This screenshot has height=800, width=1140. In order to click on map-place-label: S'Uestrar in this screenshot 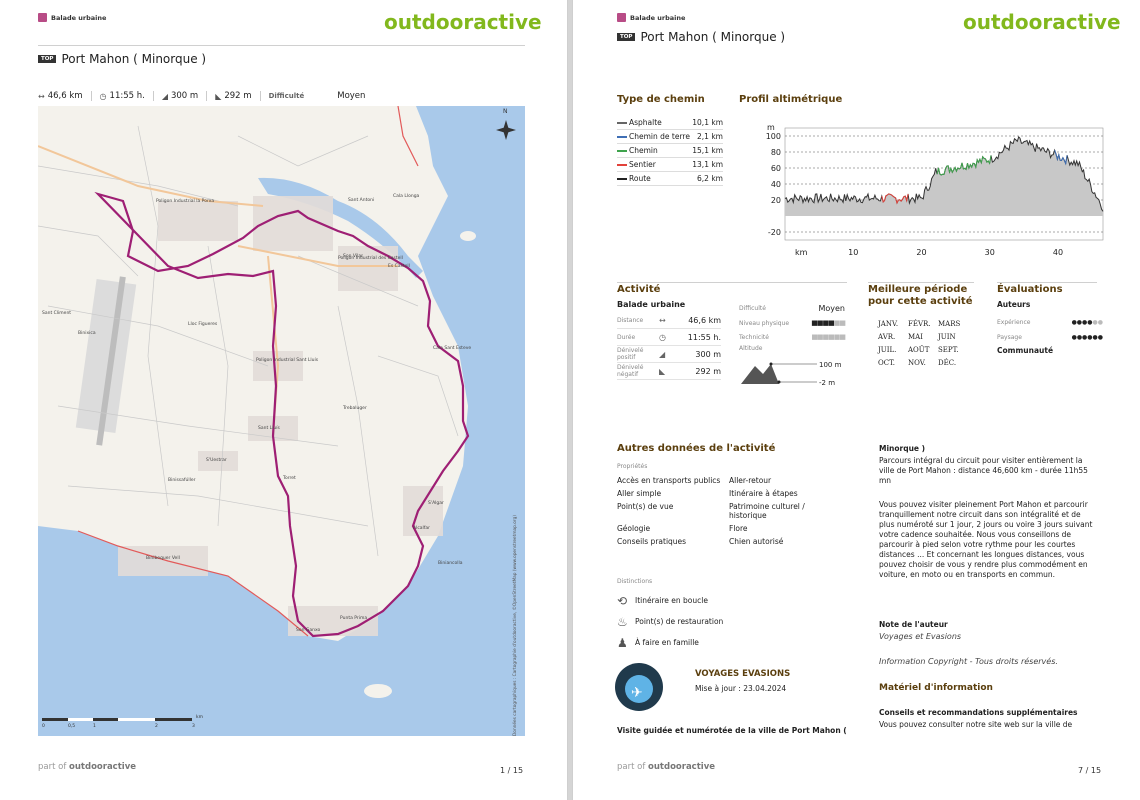, I will do `click(216, 460)`.